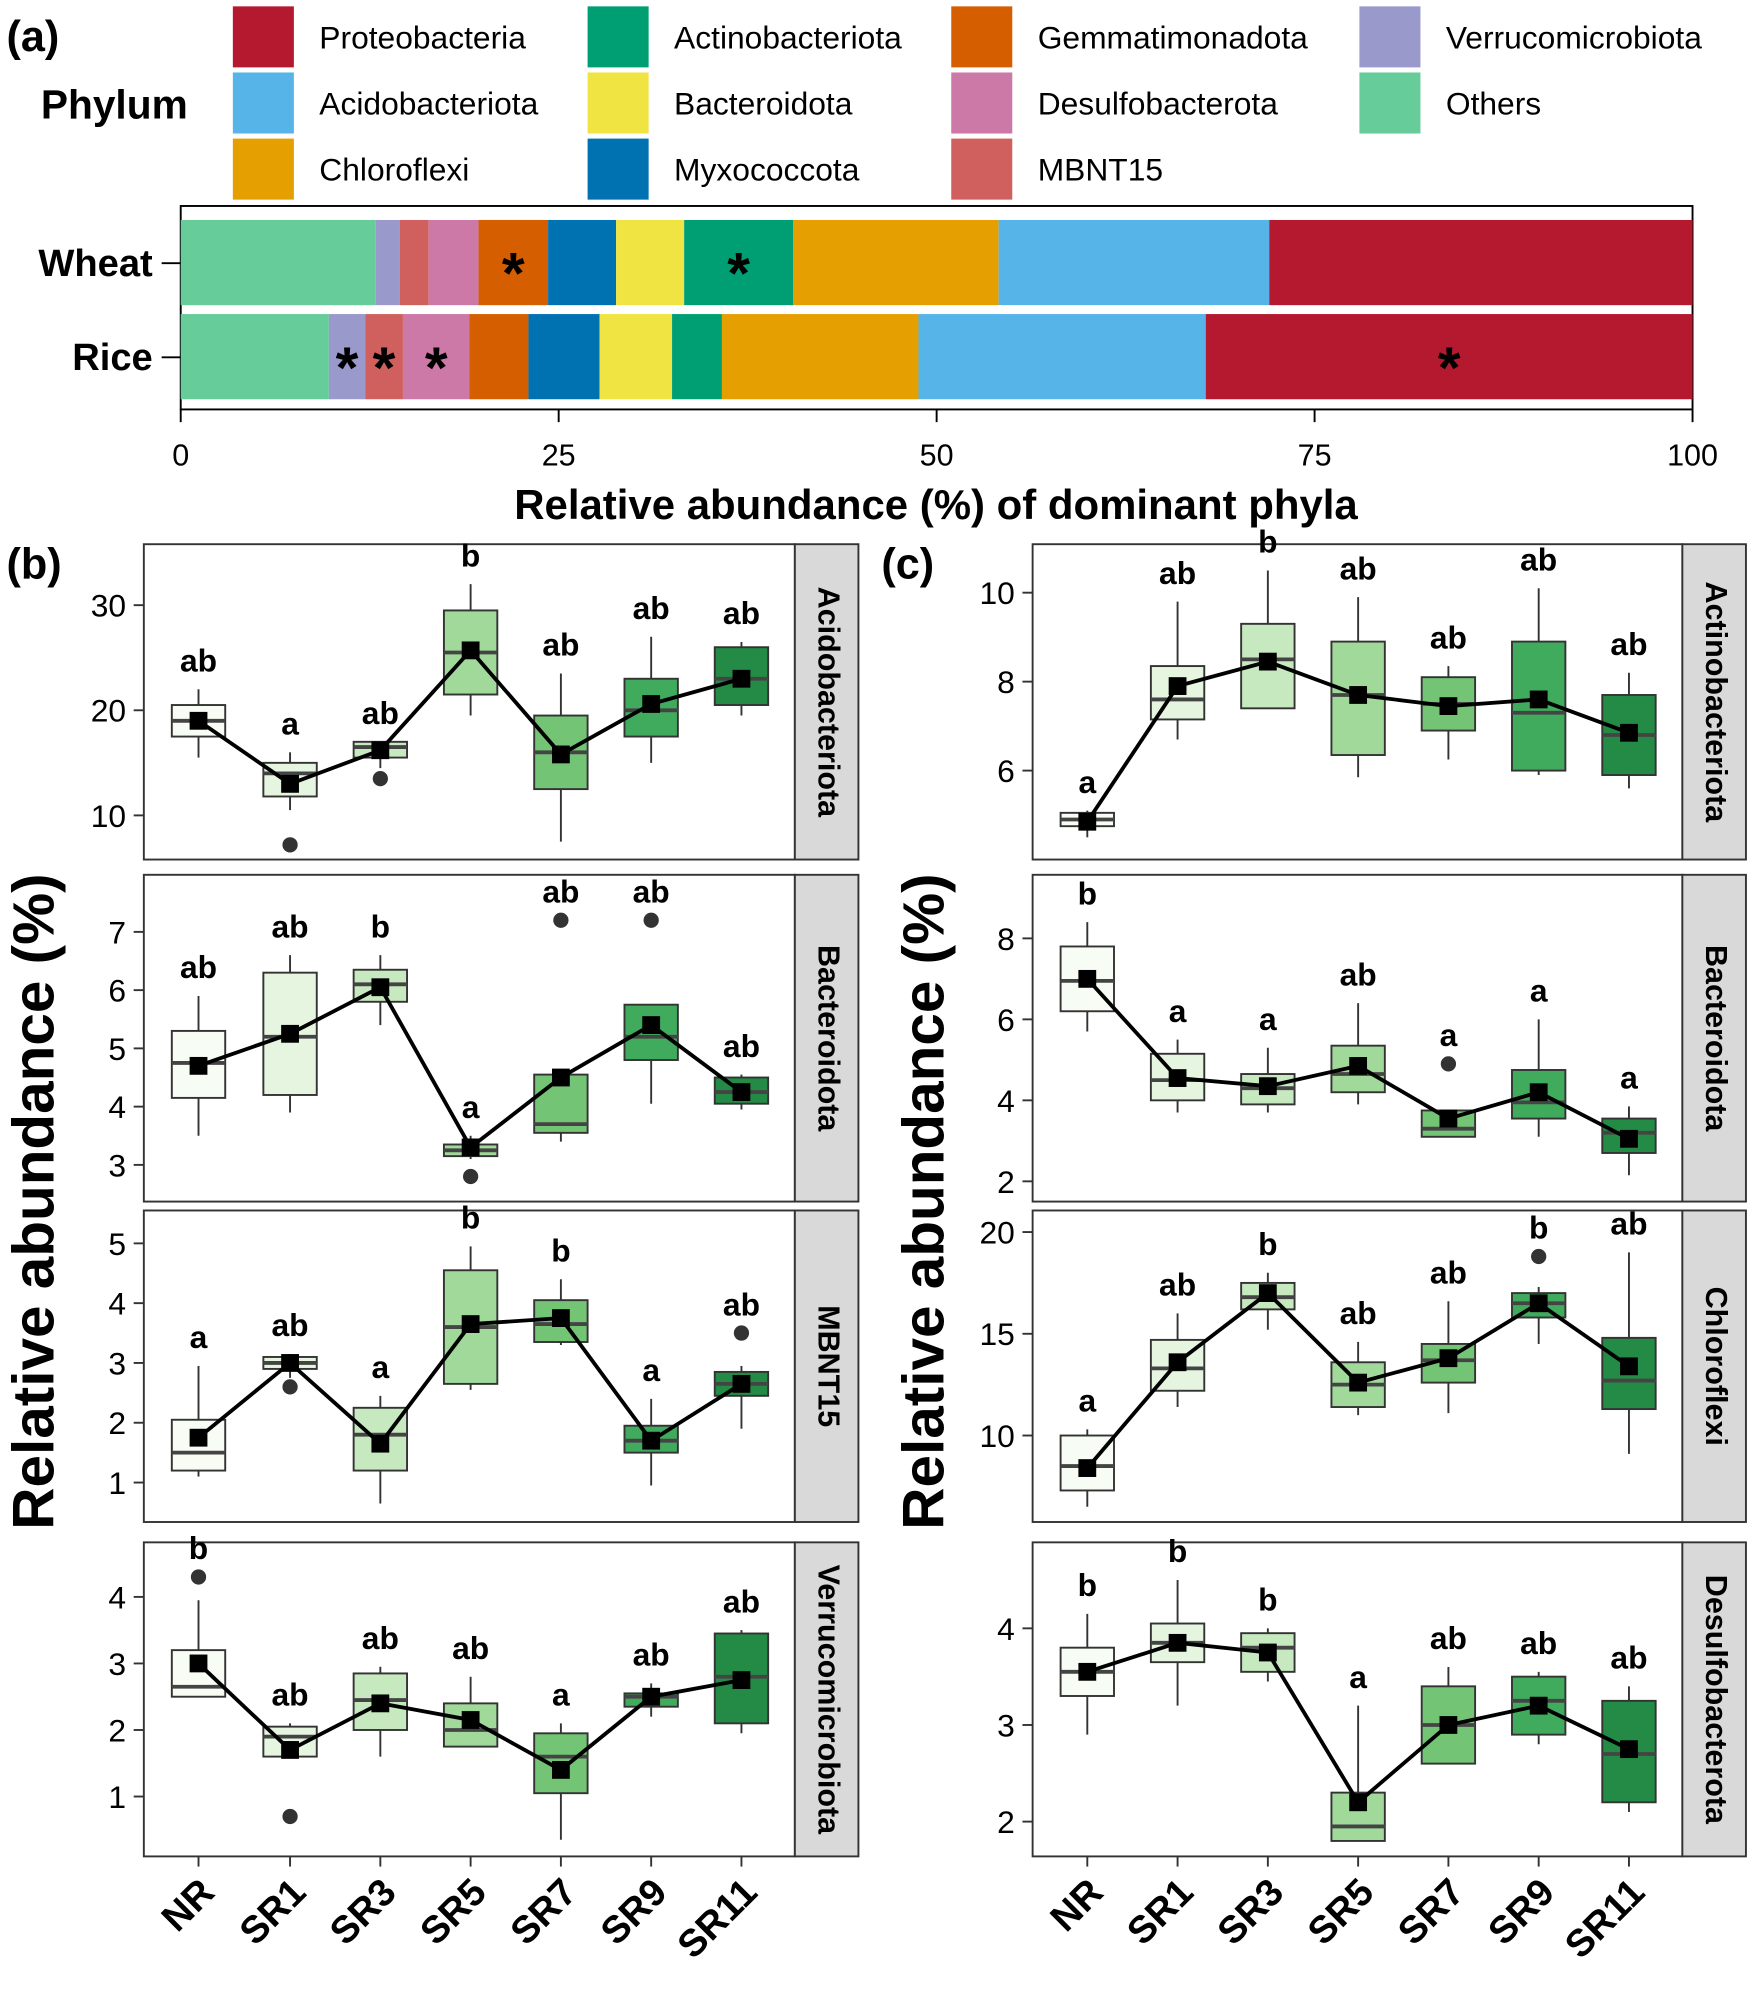  Describe the element at coordinates (112, 357) in the screenshot. I see `bar-category-label: Rice` at that location.